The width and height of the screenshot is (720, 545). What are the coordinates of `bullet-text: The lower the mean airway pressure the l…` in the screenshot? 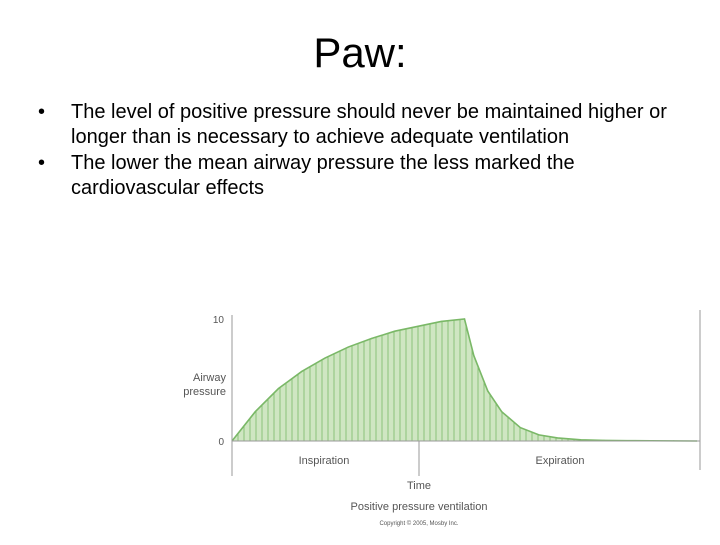 It's located at (323, 175).